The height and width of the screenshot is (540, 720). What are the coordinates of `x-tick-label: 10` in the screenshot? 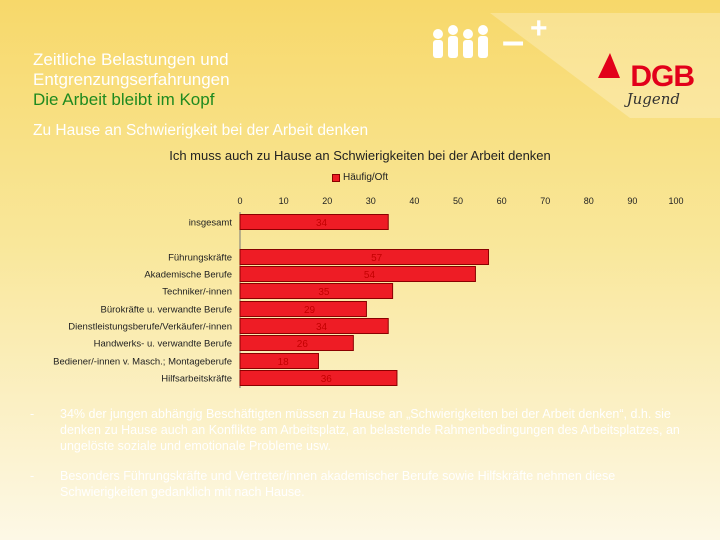 It's located at (284, 201).